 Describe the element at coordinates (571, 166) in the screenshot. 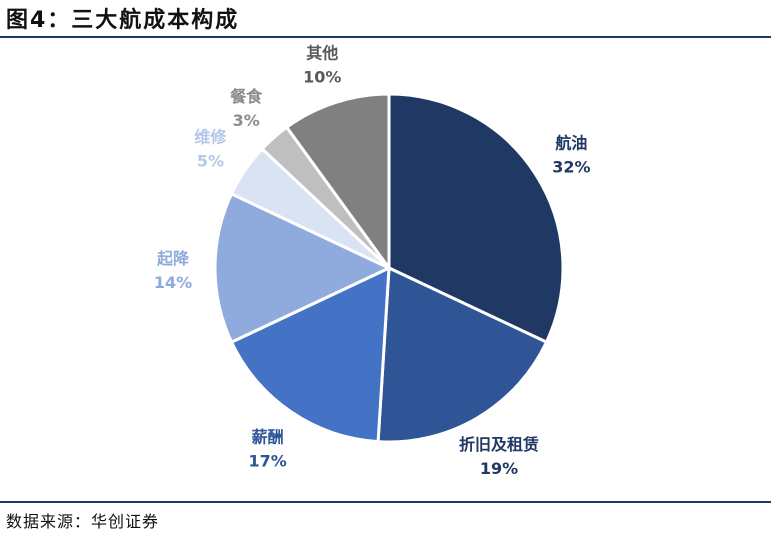

I see `slice-value-label: 32%` at that location.